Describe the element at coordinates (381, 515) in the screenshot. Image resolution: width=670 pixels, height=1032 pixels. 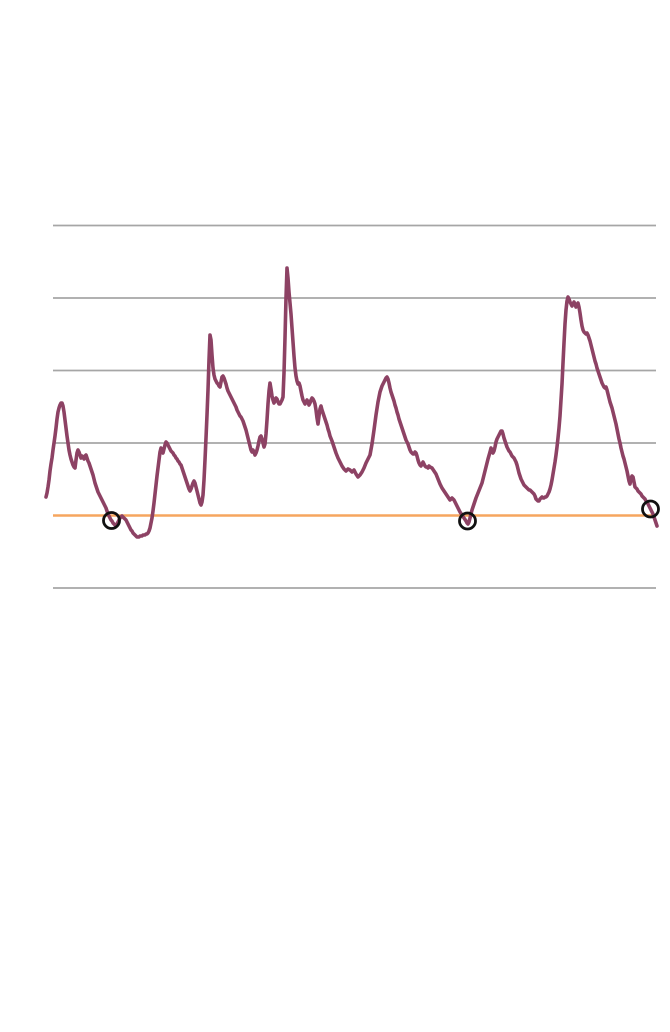
I see `markers-group` at that location.